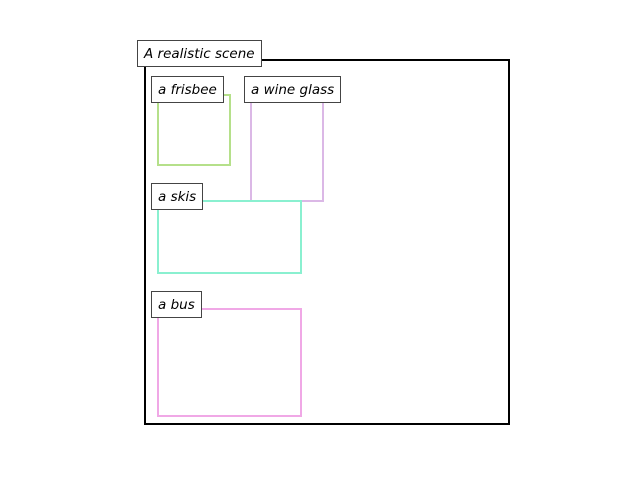  I want to click on scene-title: A realistic scene, so click(199, 53).